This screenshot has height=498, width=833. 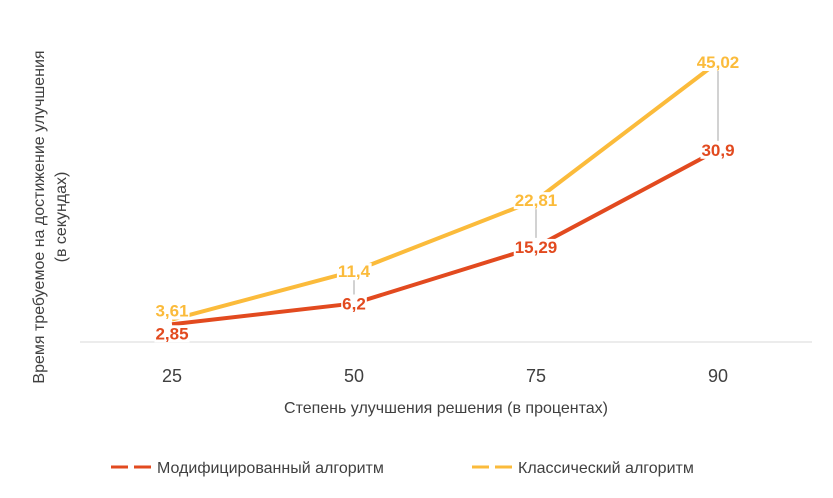 I want to click on y-axis-title-line-1: Время требуемое на достижение улучшения, so click(x=39, y=216).